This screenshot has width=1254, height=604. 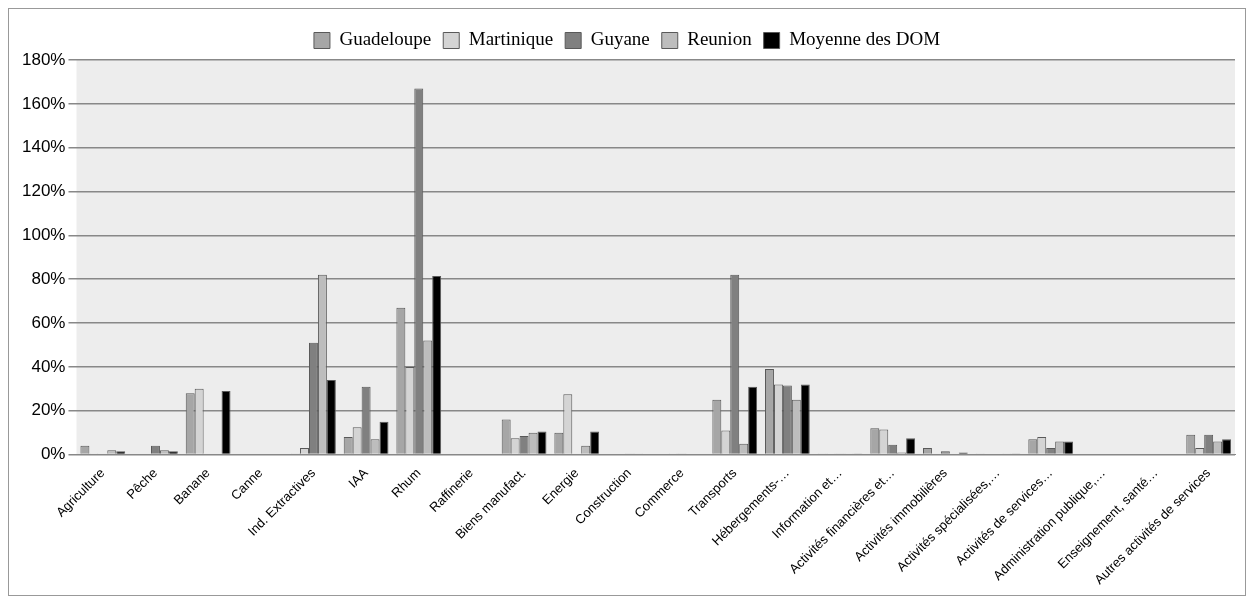 I want to click on y-tick-label: 20%, so click(x=48, y=410).